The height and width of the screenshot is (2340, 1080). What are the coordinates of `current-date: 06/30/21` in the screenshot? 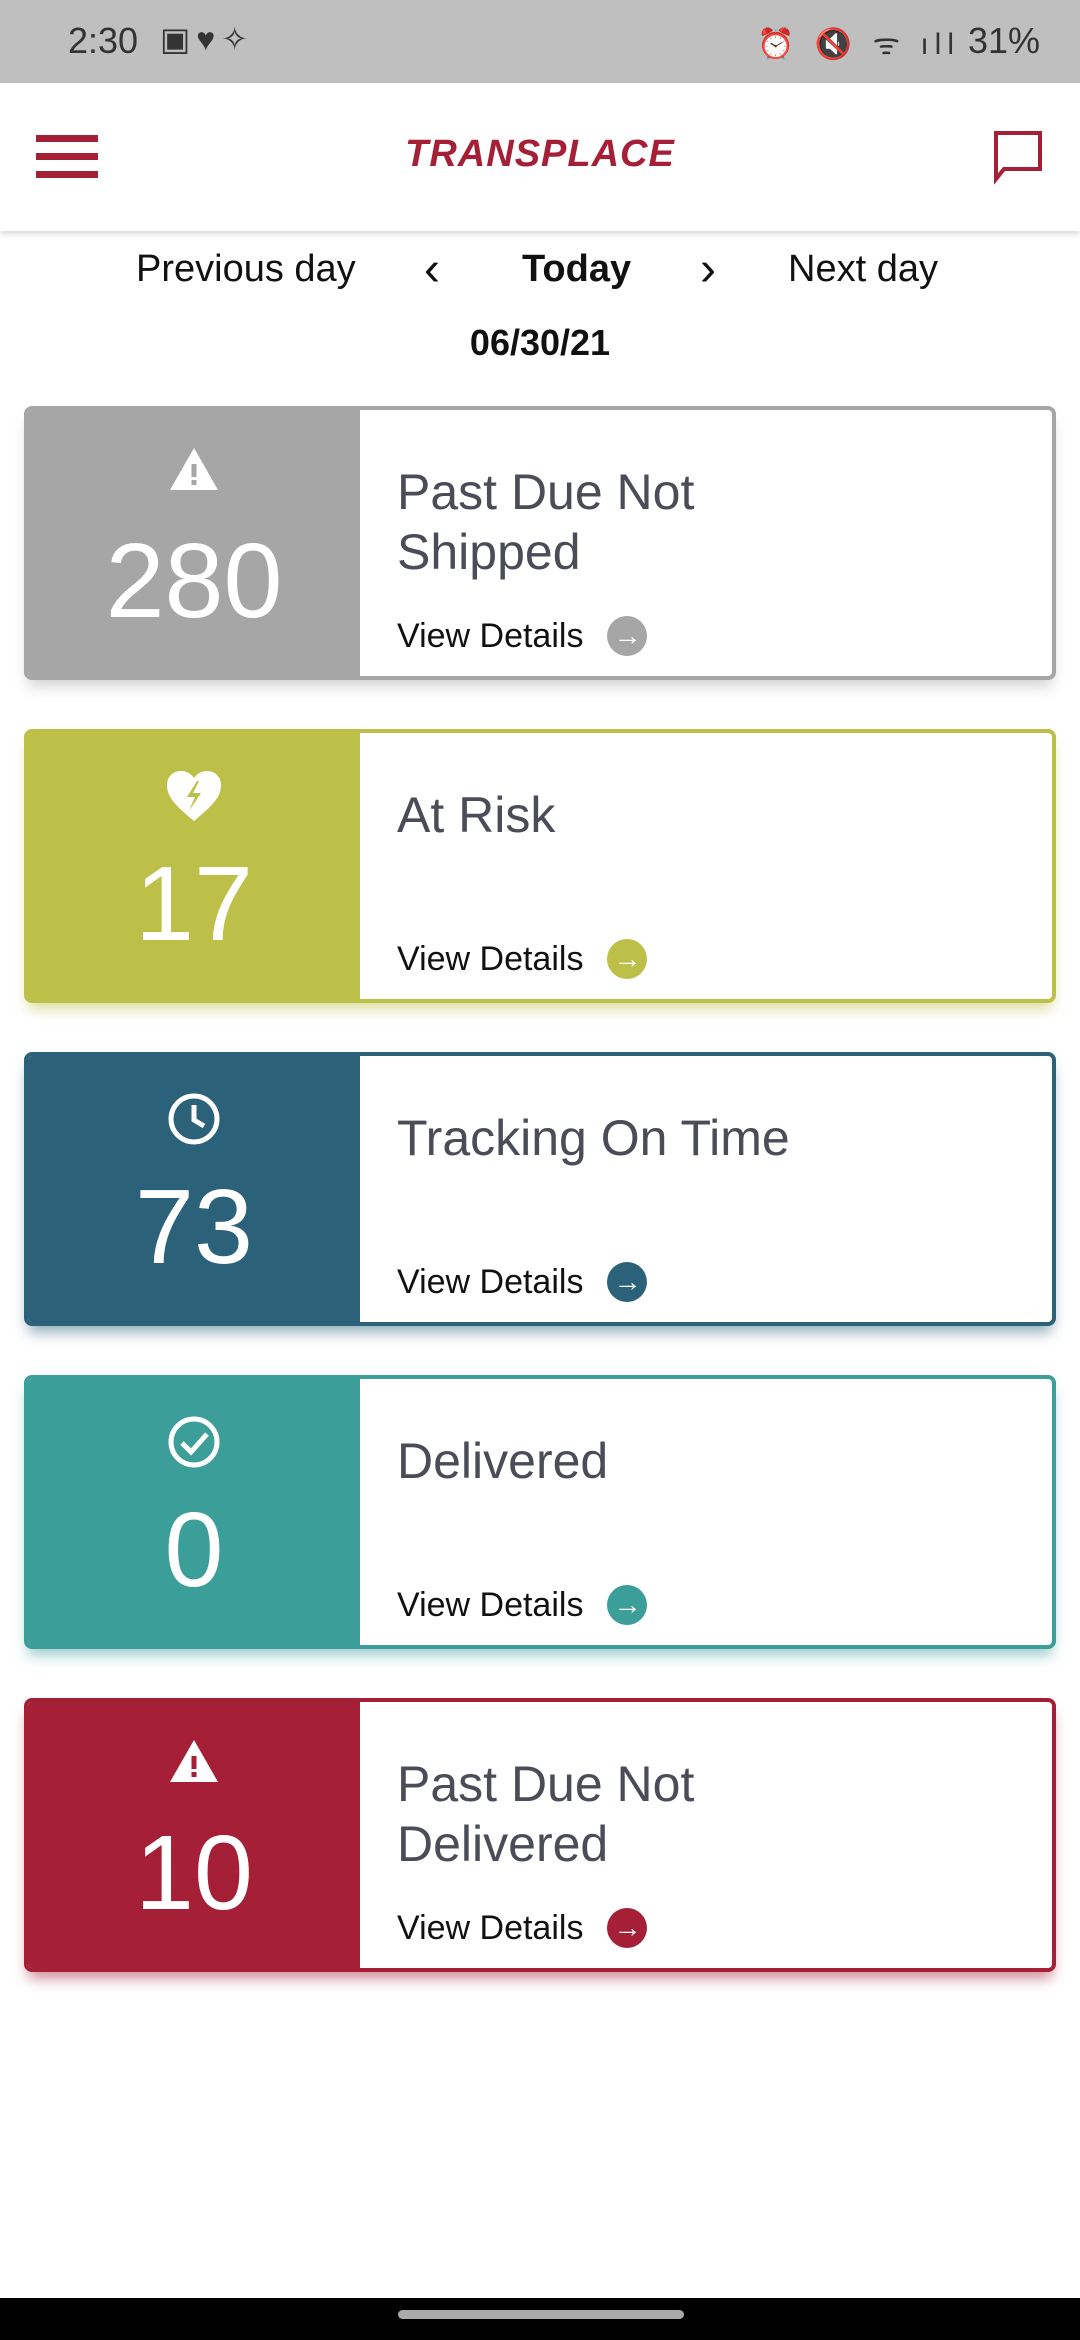 It's located at (540, 342).